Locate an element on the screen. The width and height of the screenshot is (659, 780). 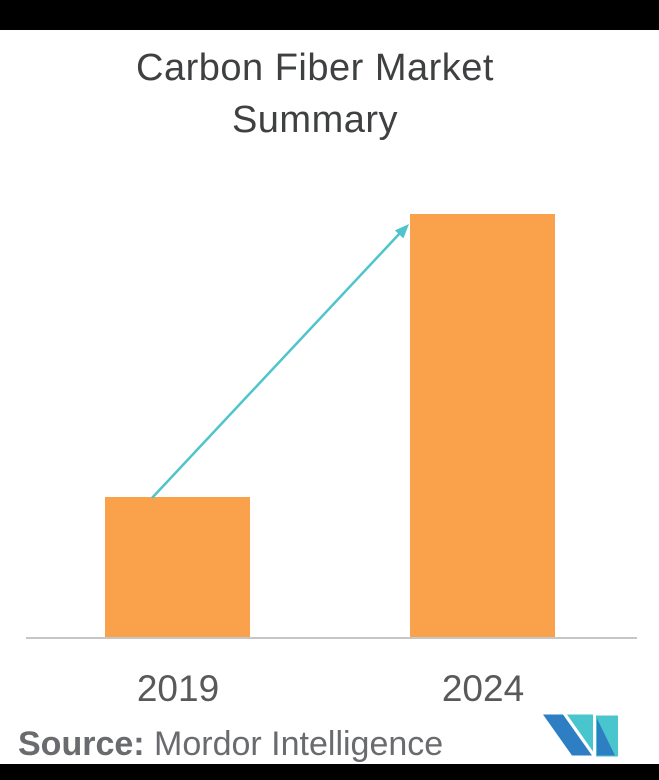
chart-title-line2: Summary is located at coordinates (315, 120).